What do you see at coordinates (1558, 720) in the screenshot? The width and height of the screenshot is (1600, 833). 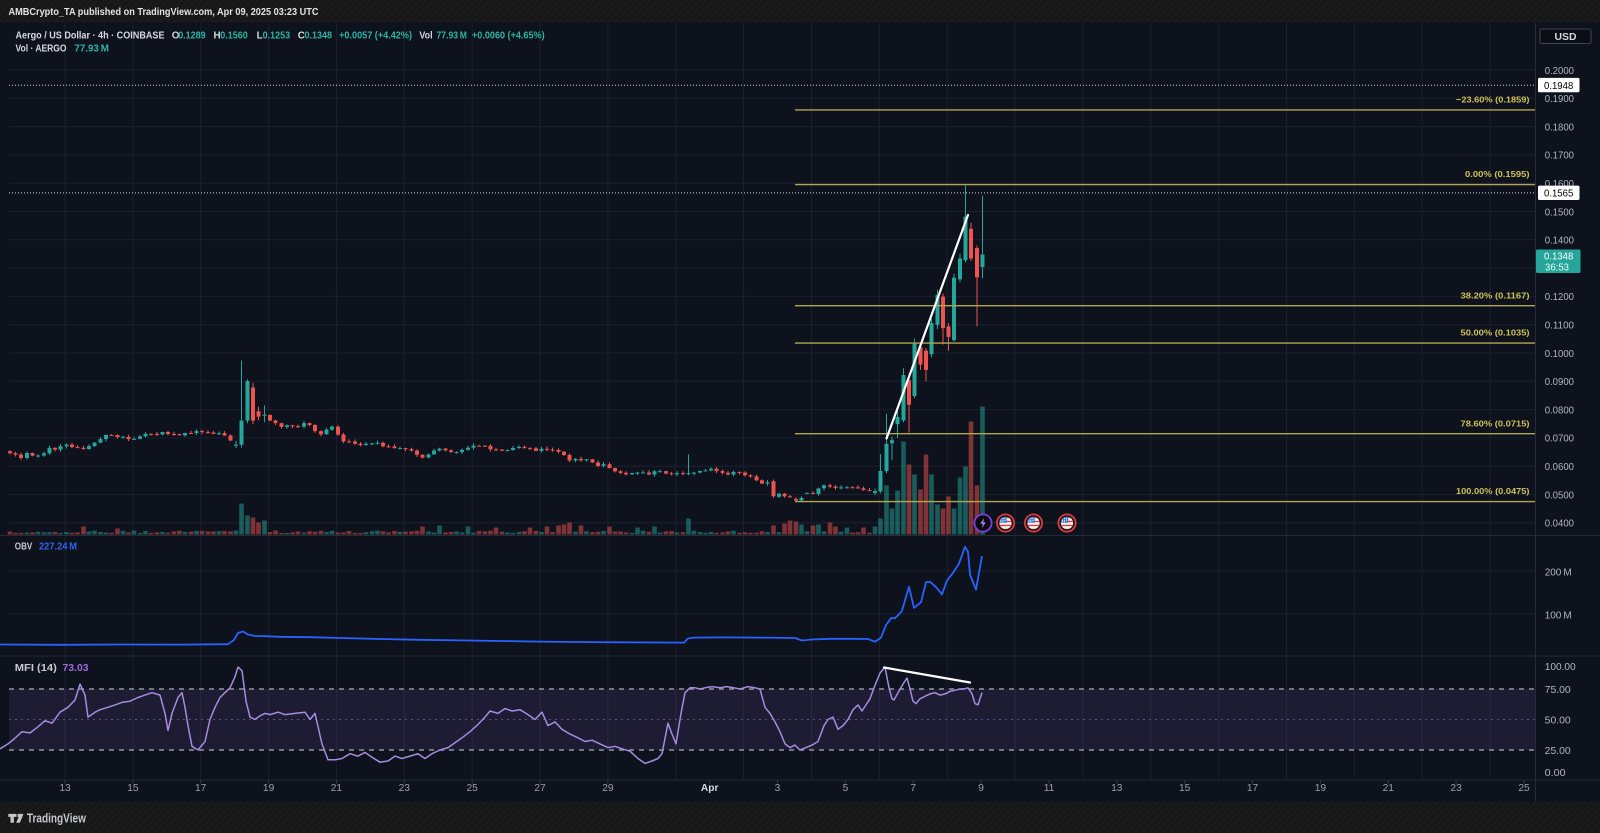 I see `svg-text: 50.00` at bounding box center [1558, 720].